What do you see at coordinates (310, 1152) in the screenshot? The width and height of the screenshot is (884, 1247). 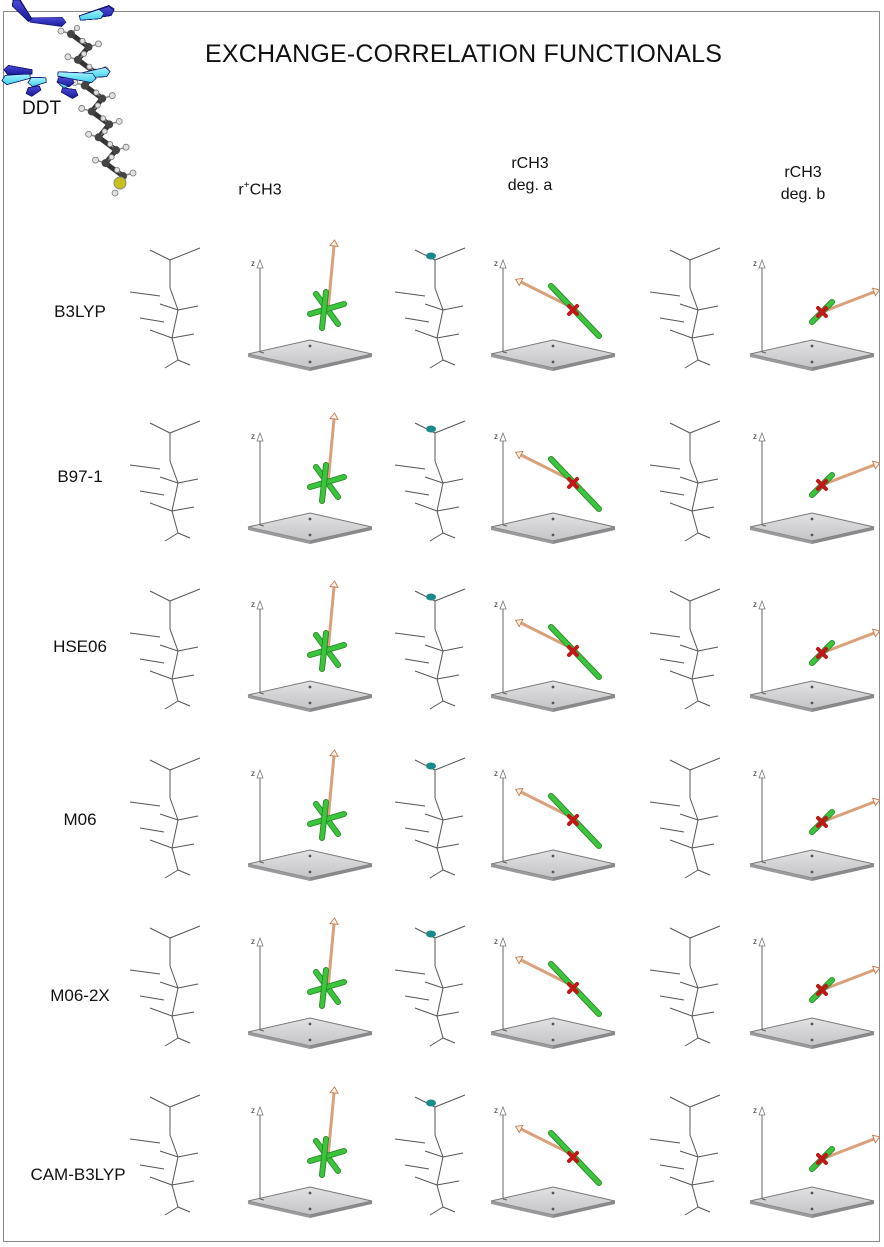 I see `vector-panel-r6-c1: z` at bounding box center [310, 1152].